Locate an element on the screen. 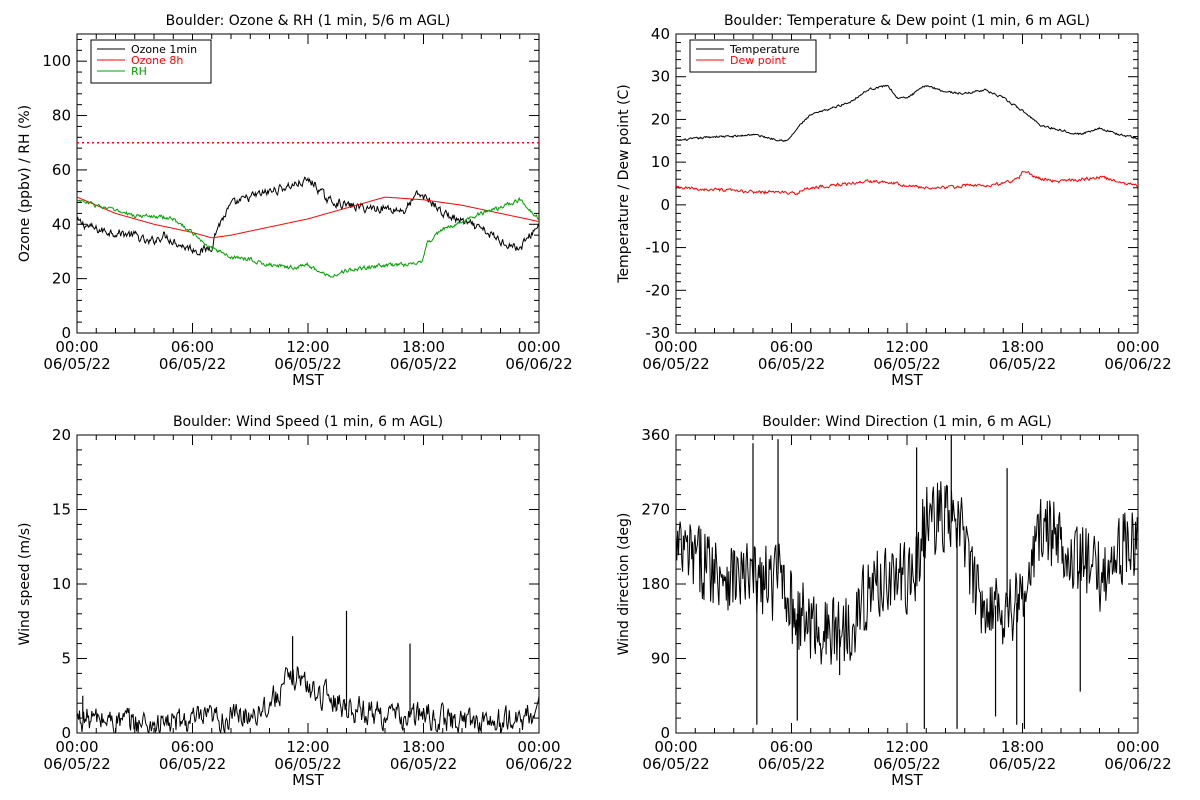 The width and height of the screenshot is (1200, 800). y-axis-label: Wind direction (deg) is located at coordinates (624, 584).